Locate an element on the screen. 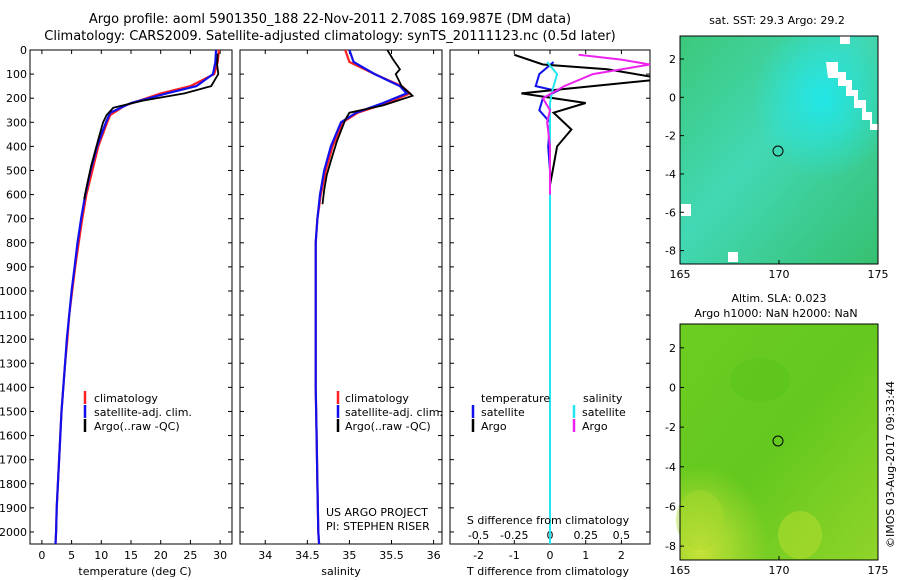 Image resolution: width=900 pixels, height=580 pixels. x-tick-label: 0 is located at coordinates (41, 555).